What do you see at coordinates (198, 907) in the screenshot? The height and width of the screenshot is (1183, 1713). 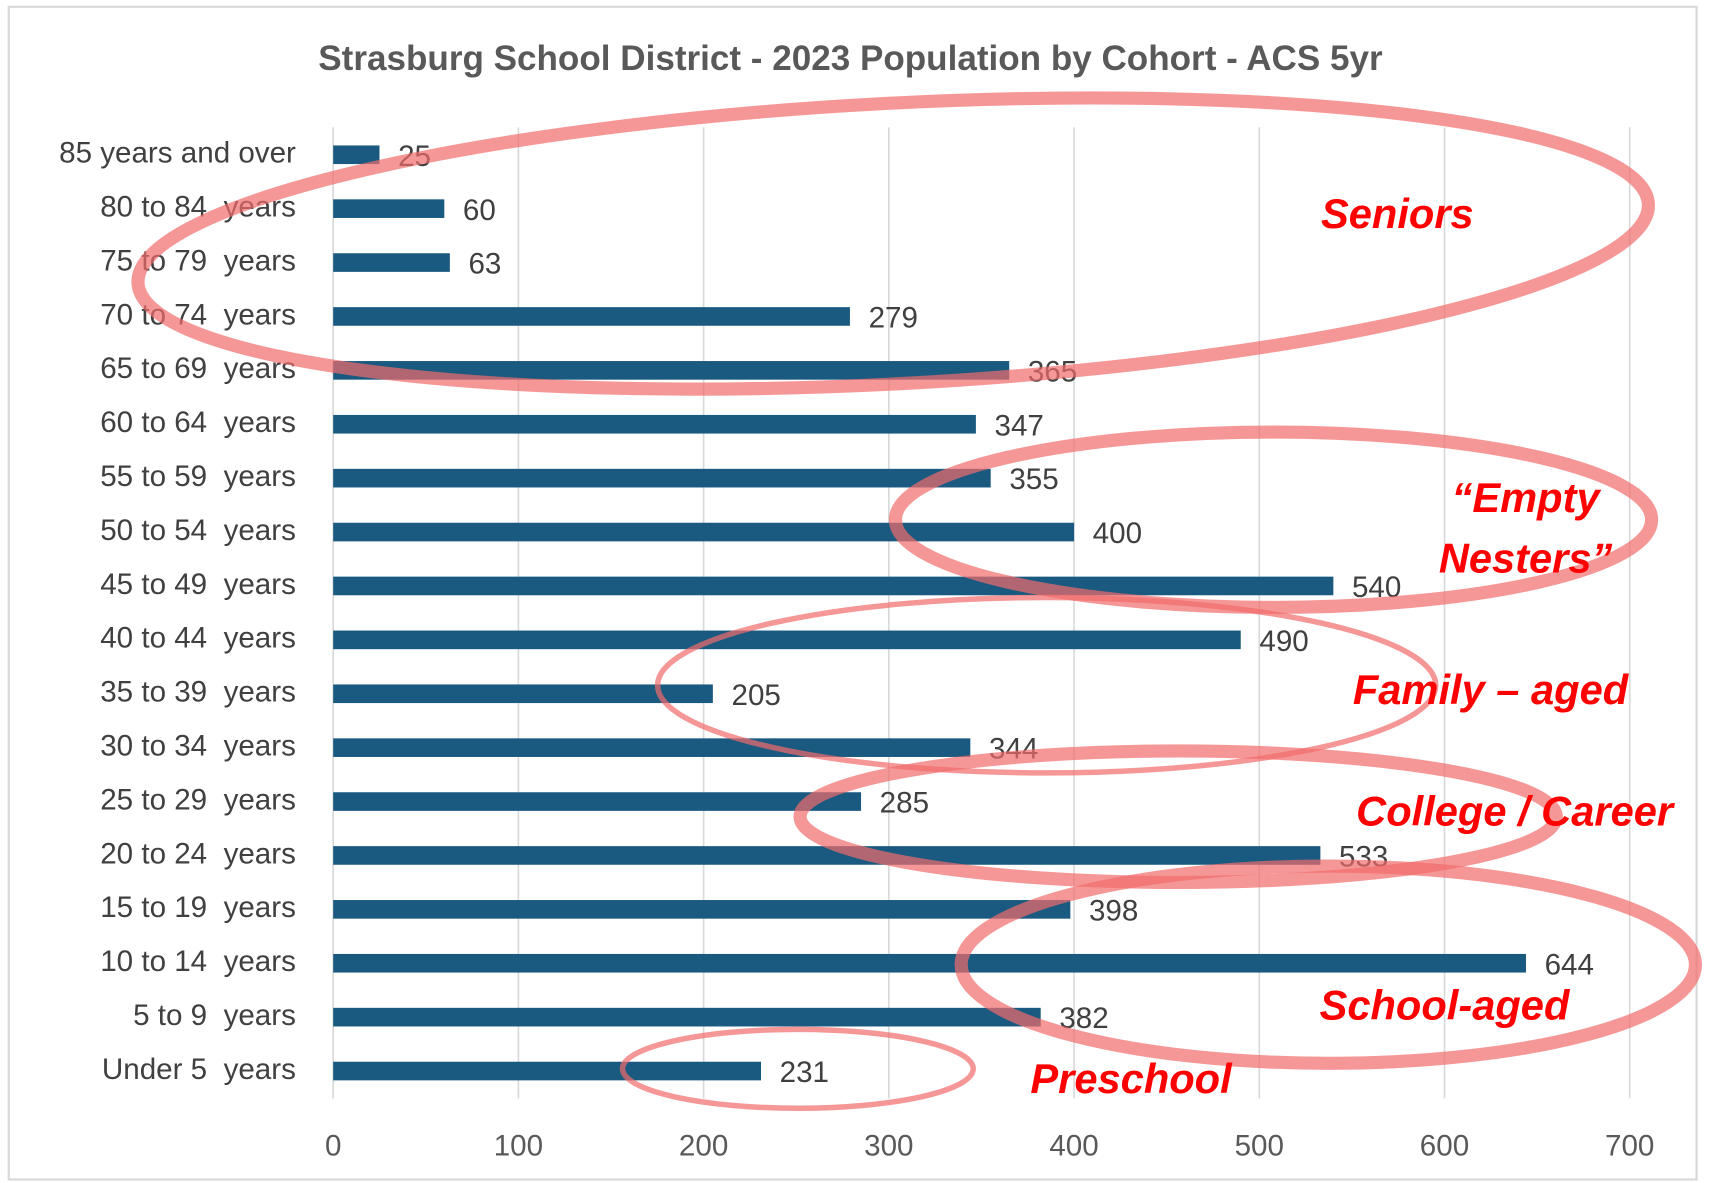 I see `y-tick-label: 15 to 19 years` at bounding box center [198, 907].